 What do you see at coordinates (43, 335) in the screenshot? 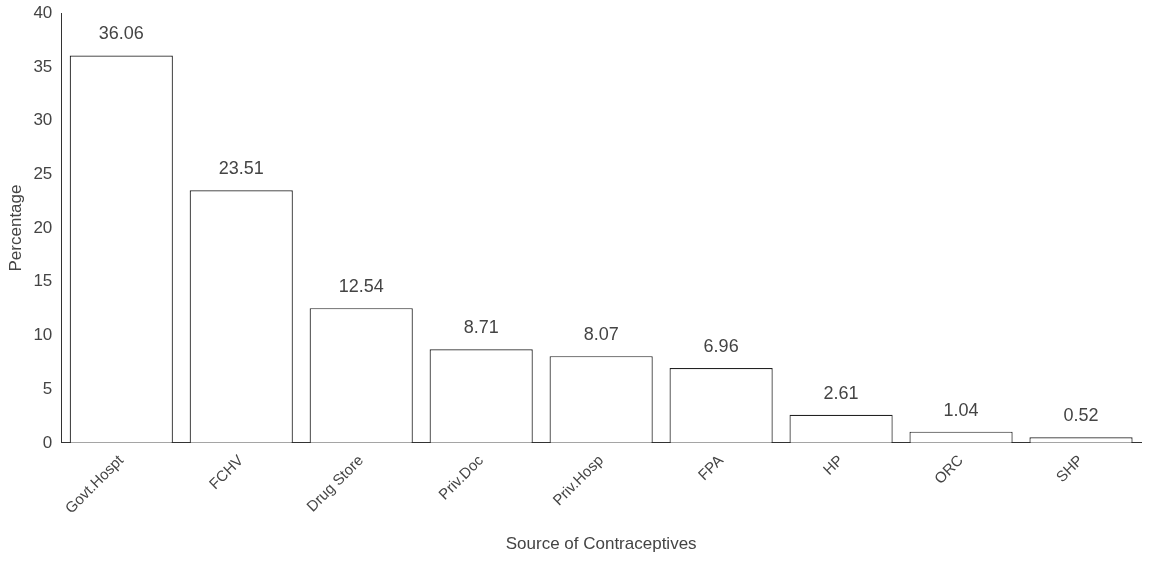
I see `y-tick-label: 10` at bounding box center [43, 335].